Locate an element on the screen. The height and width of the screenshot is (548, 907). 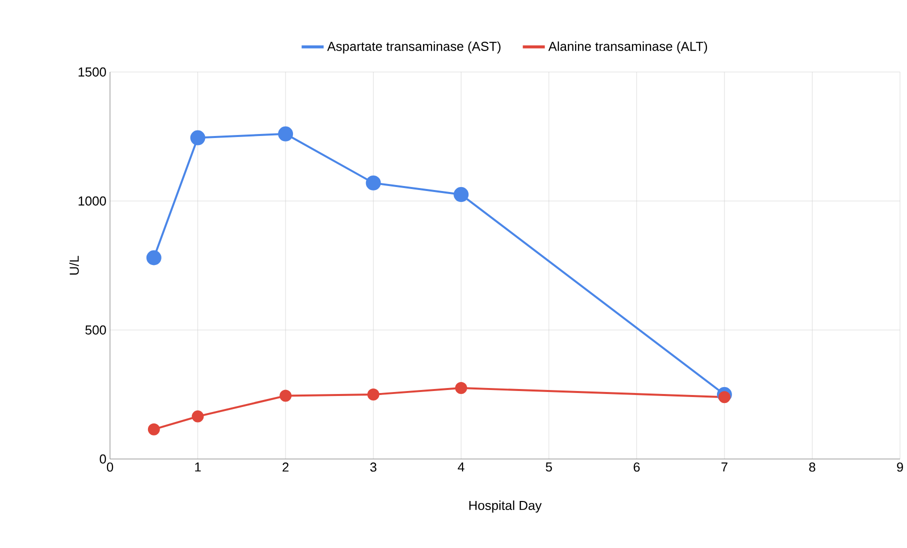
x-tick-label: 7 is located at coordinates (725, 467).